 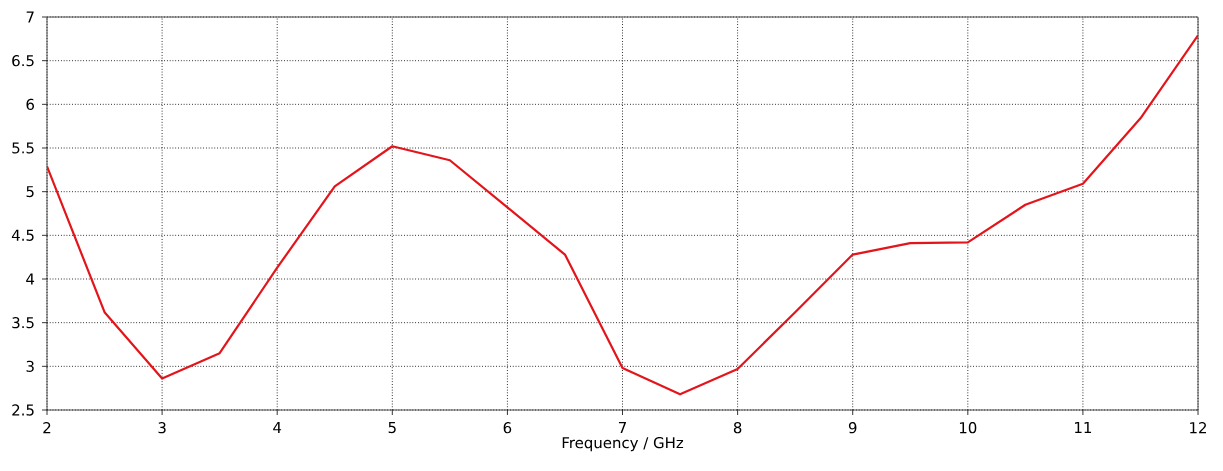 I want to click on x-tick-label: 9, so click(x=852, y=428).